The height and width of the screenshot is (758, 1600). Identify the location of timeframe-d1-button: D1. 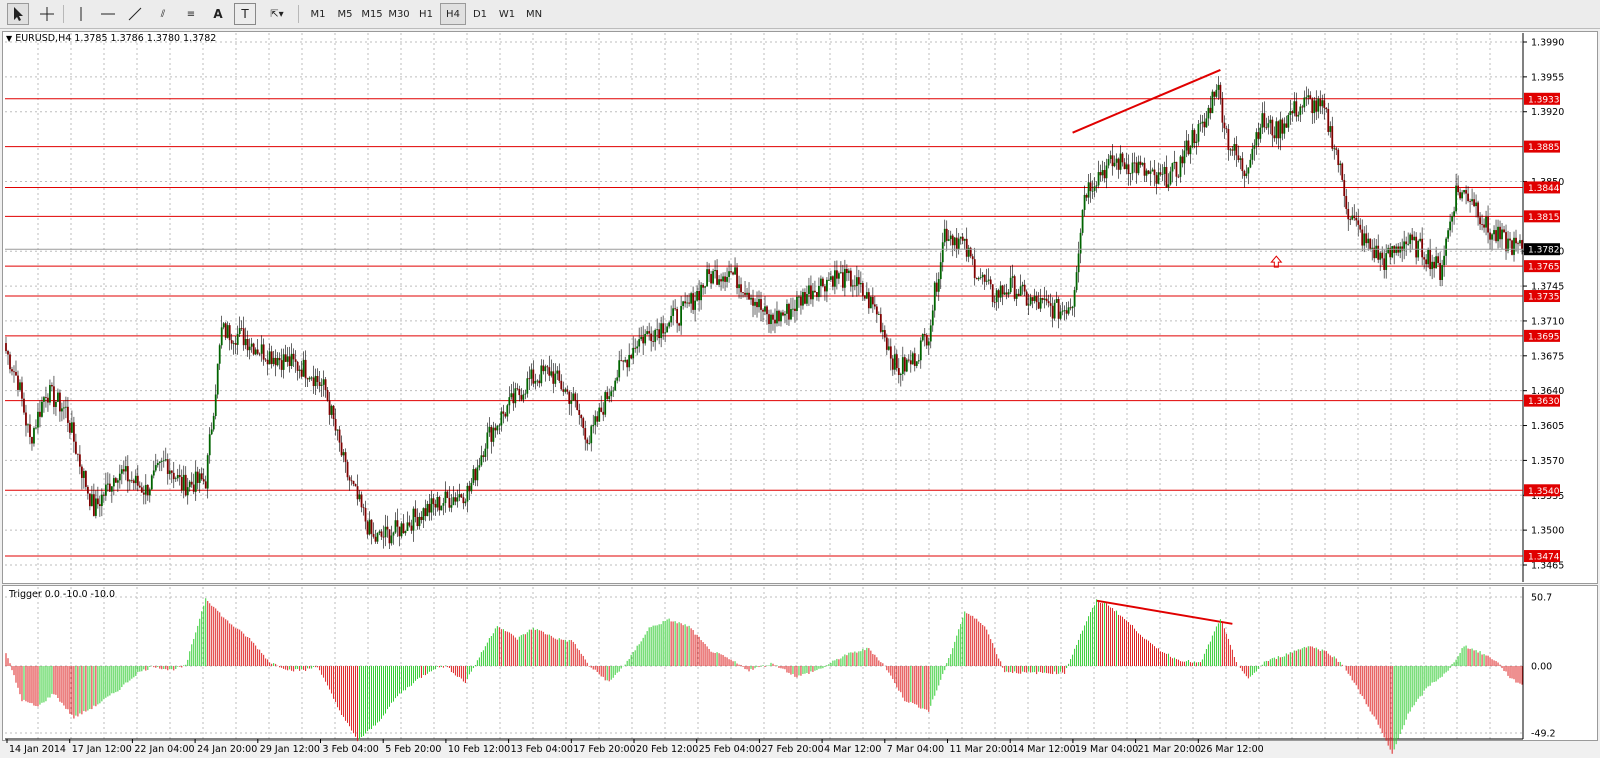
(480, 14).